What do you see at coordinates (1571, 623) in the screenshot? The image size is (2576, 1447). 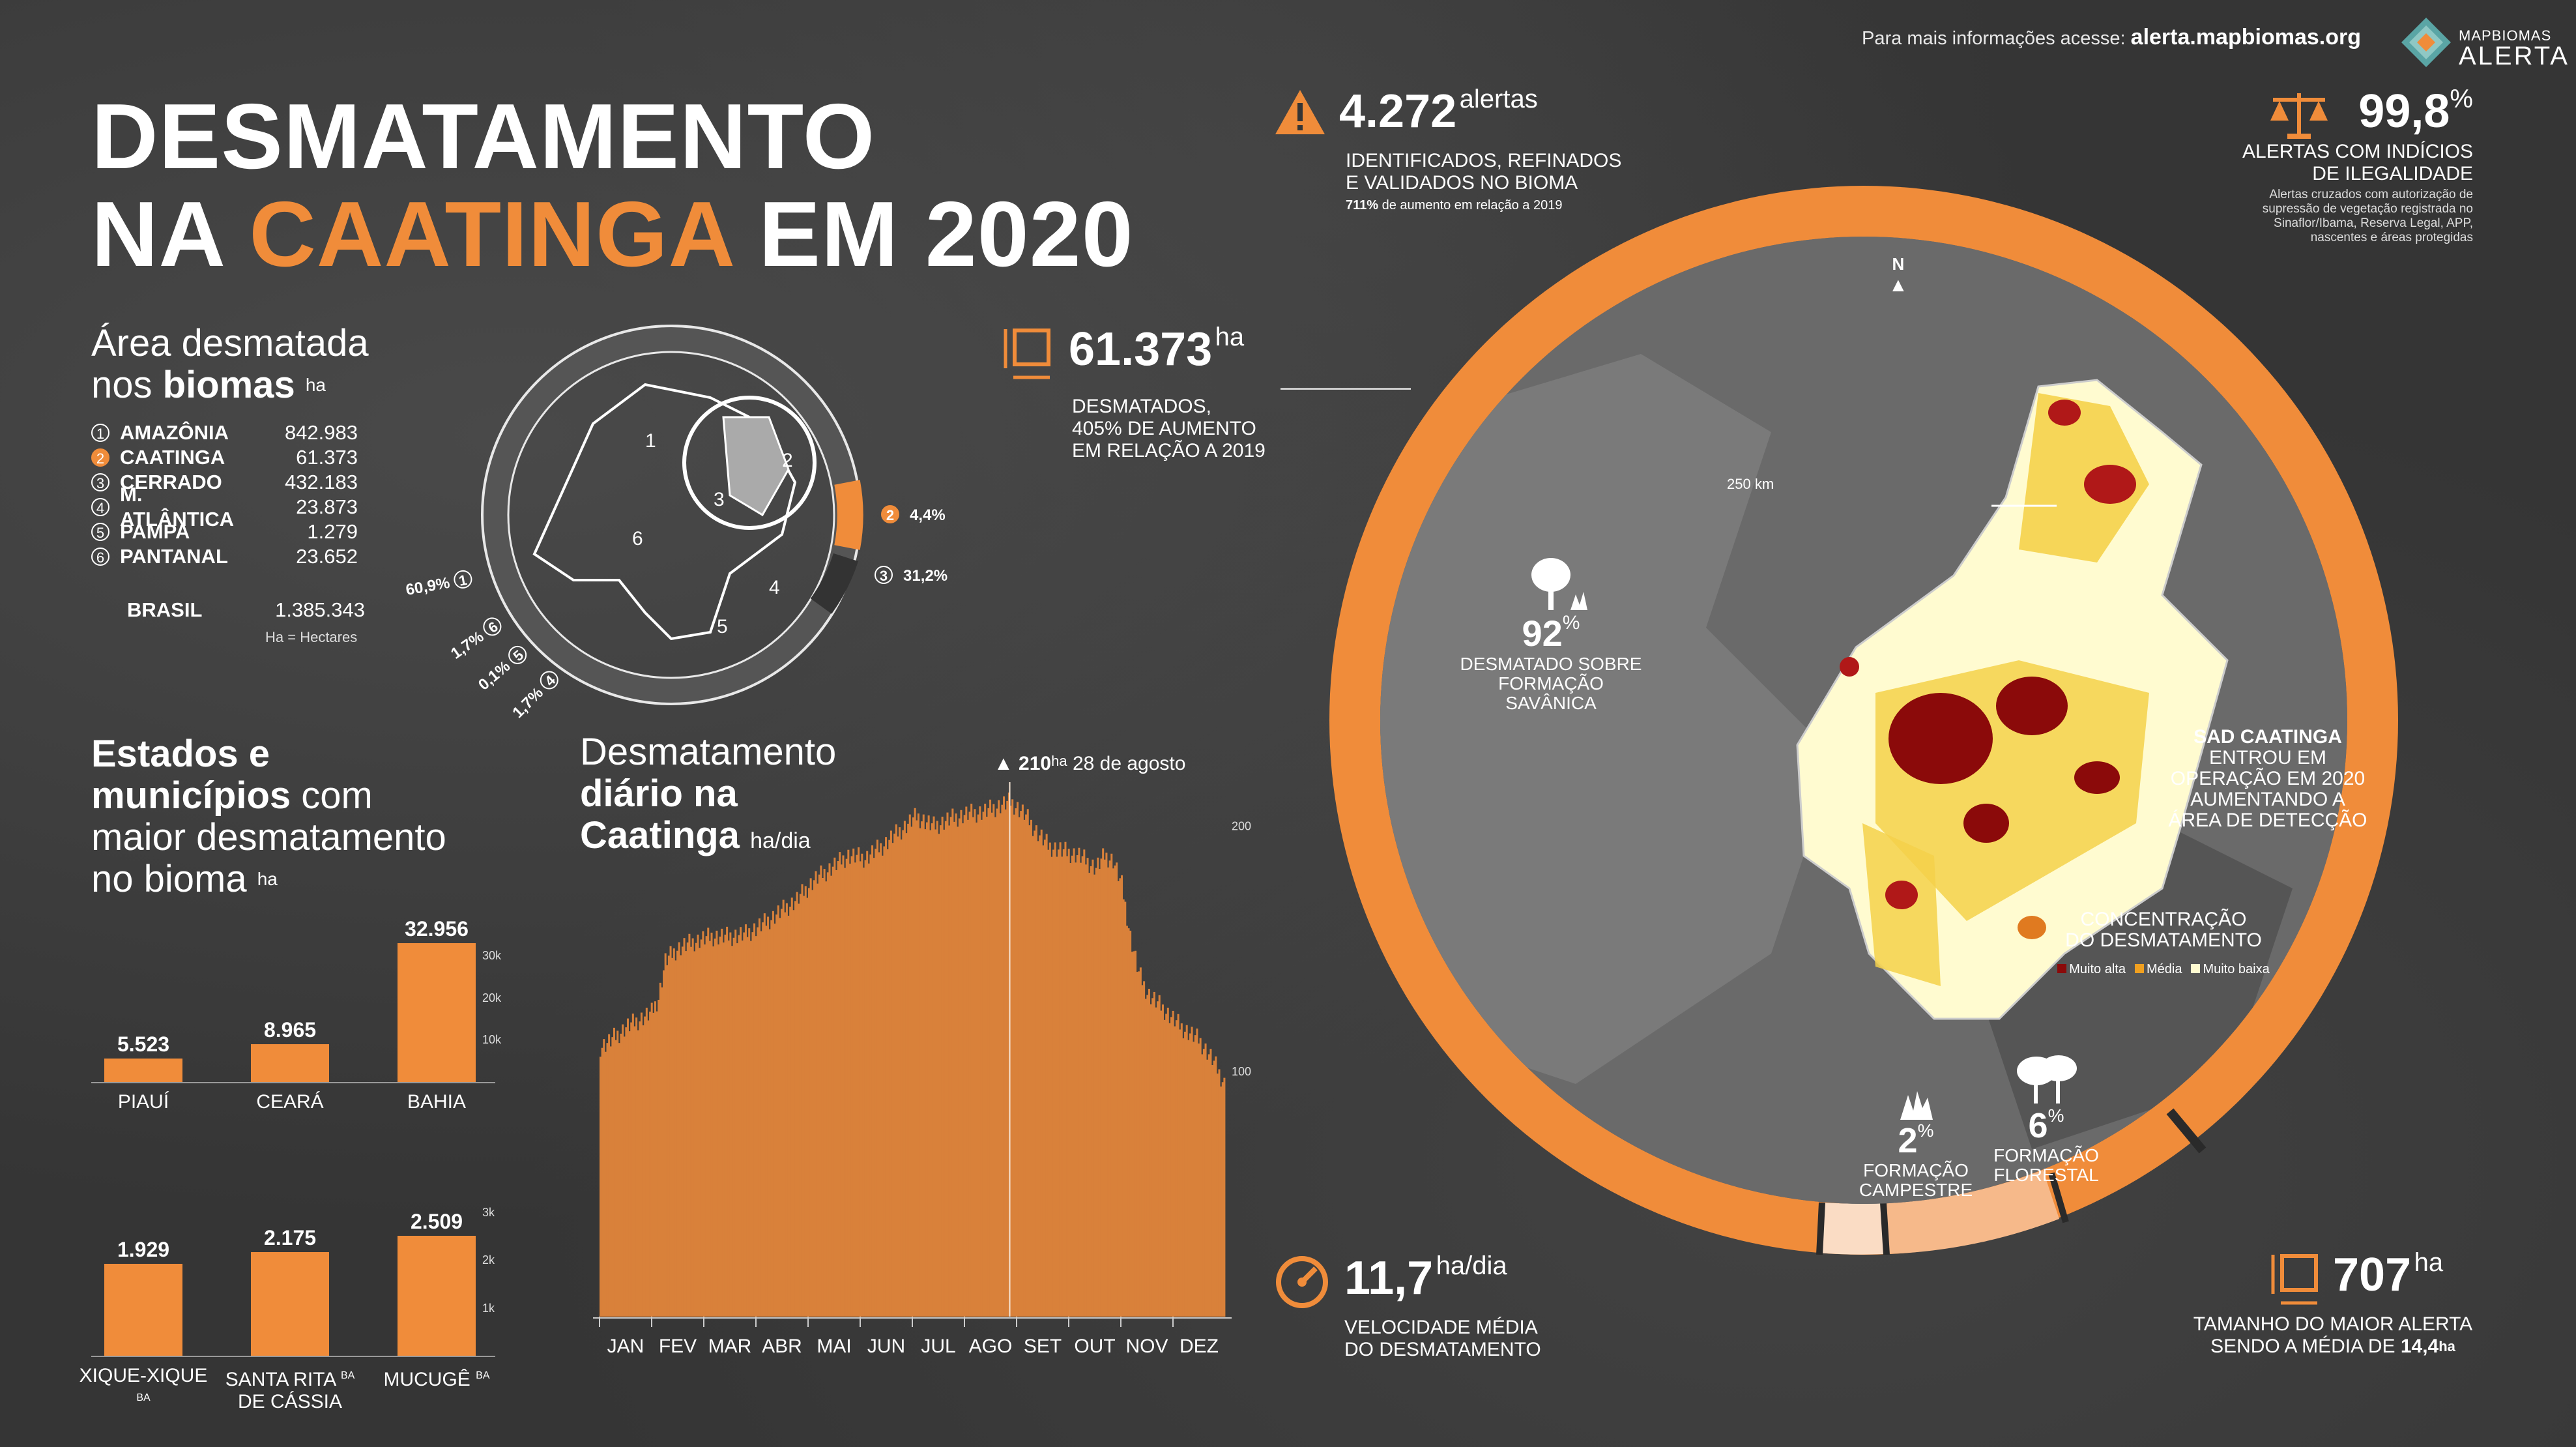 I see `savanna-pct-sign: %` at bounding box center [1571, 623].